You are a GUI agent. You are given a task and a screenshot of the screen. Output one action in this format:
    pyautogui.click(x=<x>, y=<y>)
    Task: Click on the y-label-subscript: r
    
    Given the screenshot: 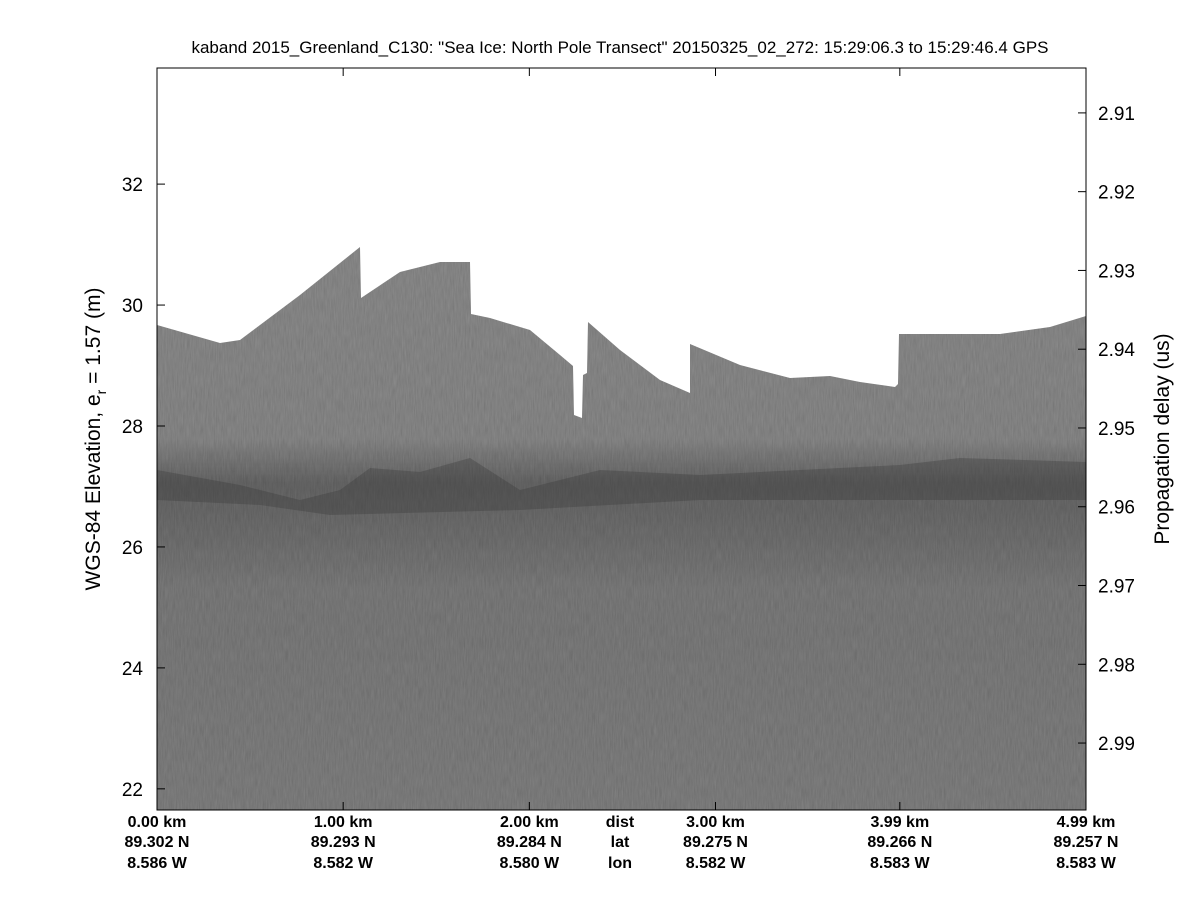 What is the action you would take?
    pyautogui.click(x=101, y=391)
    